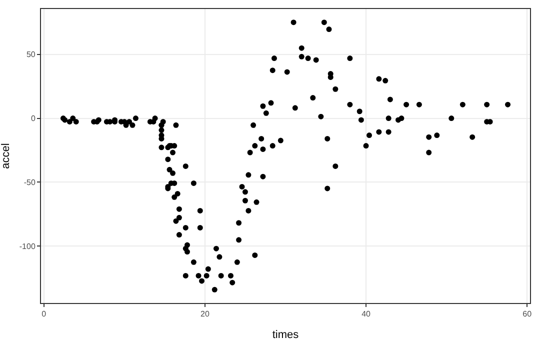 This screenshot has height=341, width=540. Describe the element at coordinates (527, 314) in the screenshot. I see `x-tick-label: 60` at that location.